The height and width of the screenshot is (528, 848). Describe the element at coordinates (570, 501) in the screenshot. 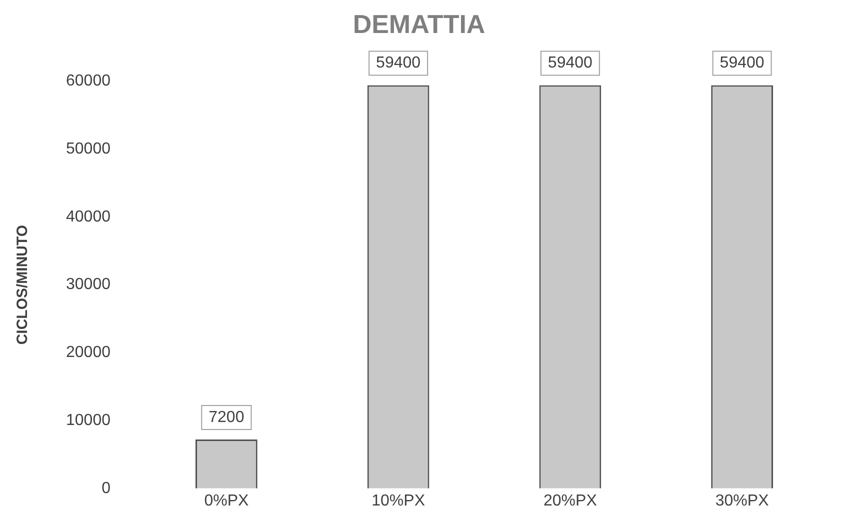

I see `x-tick-label: 20%PX` at that location.